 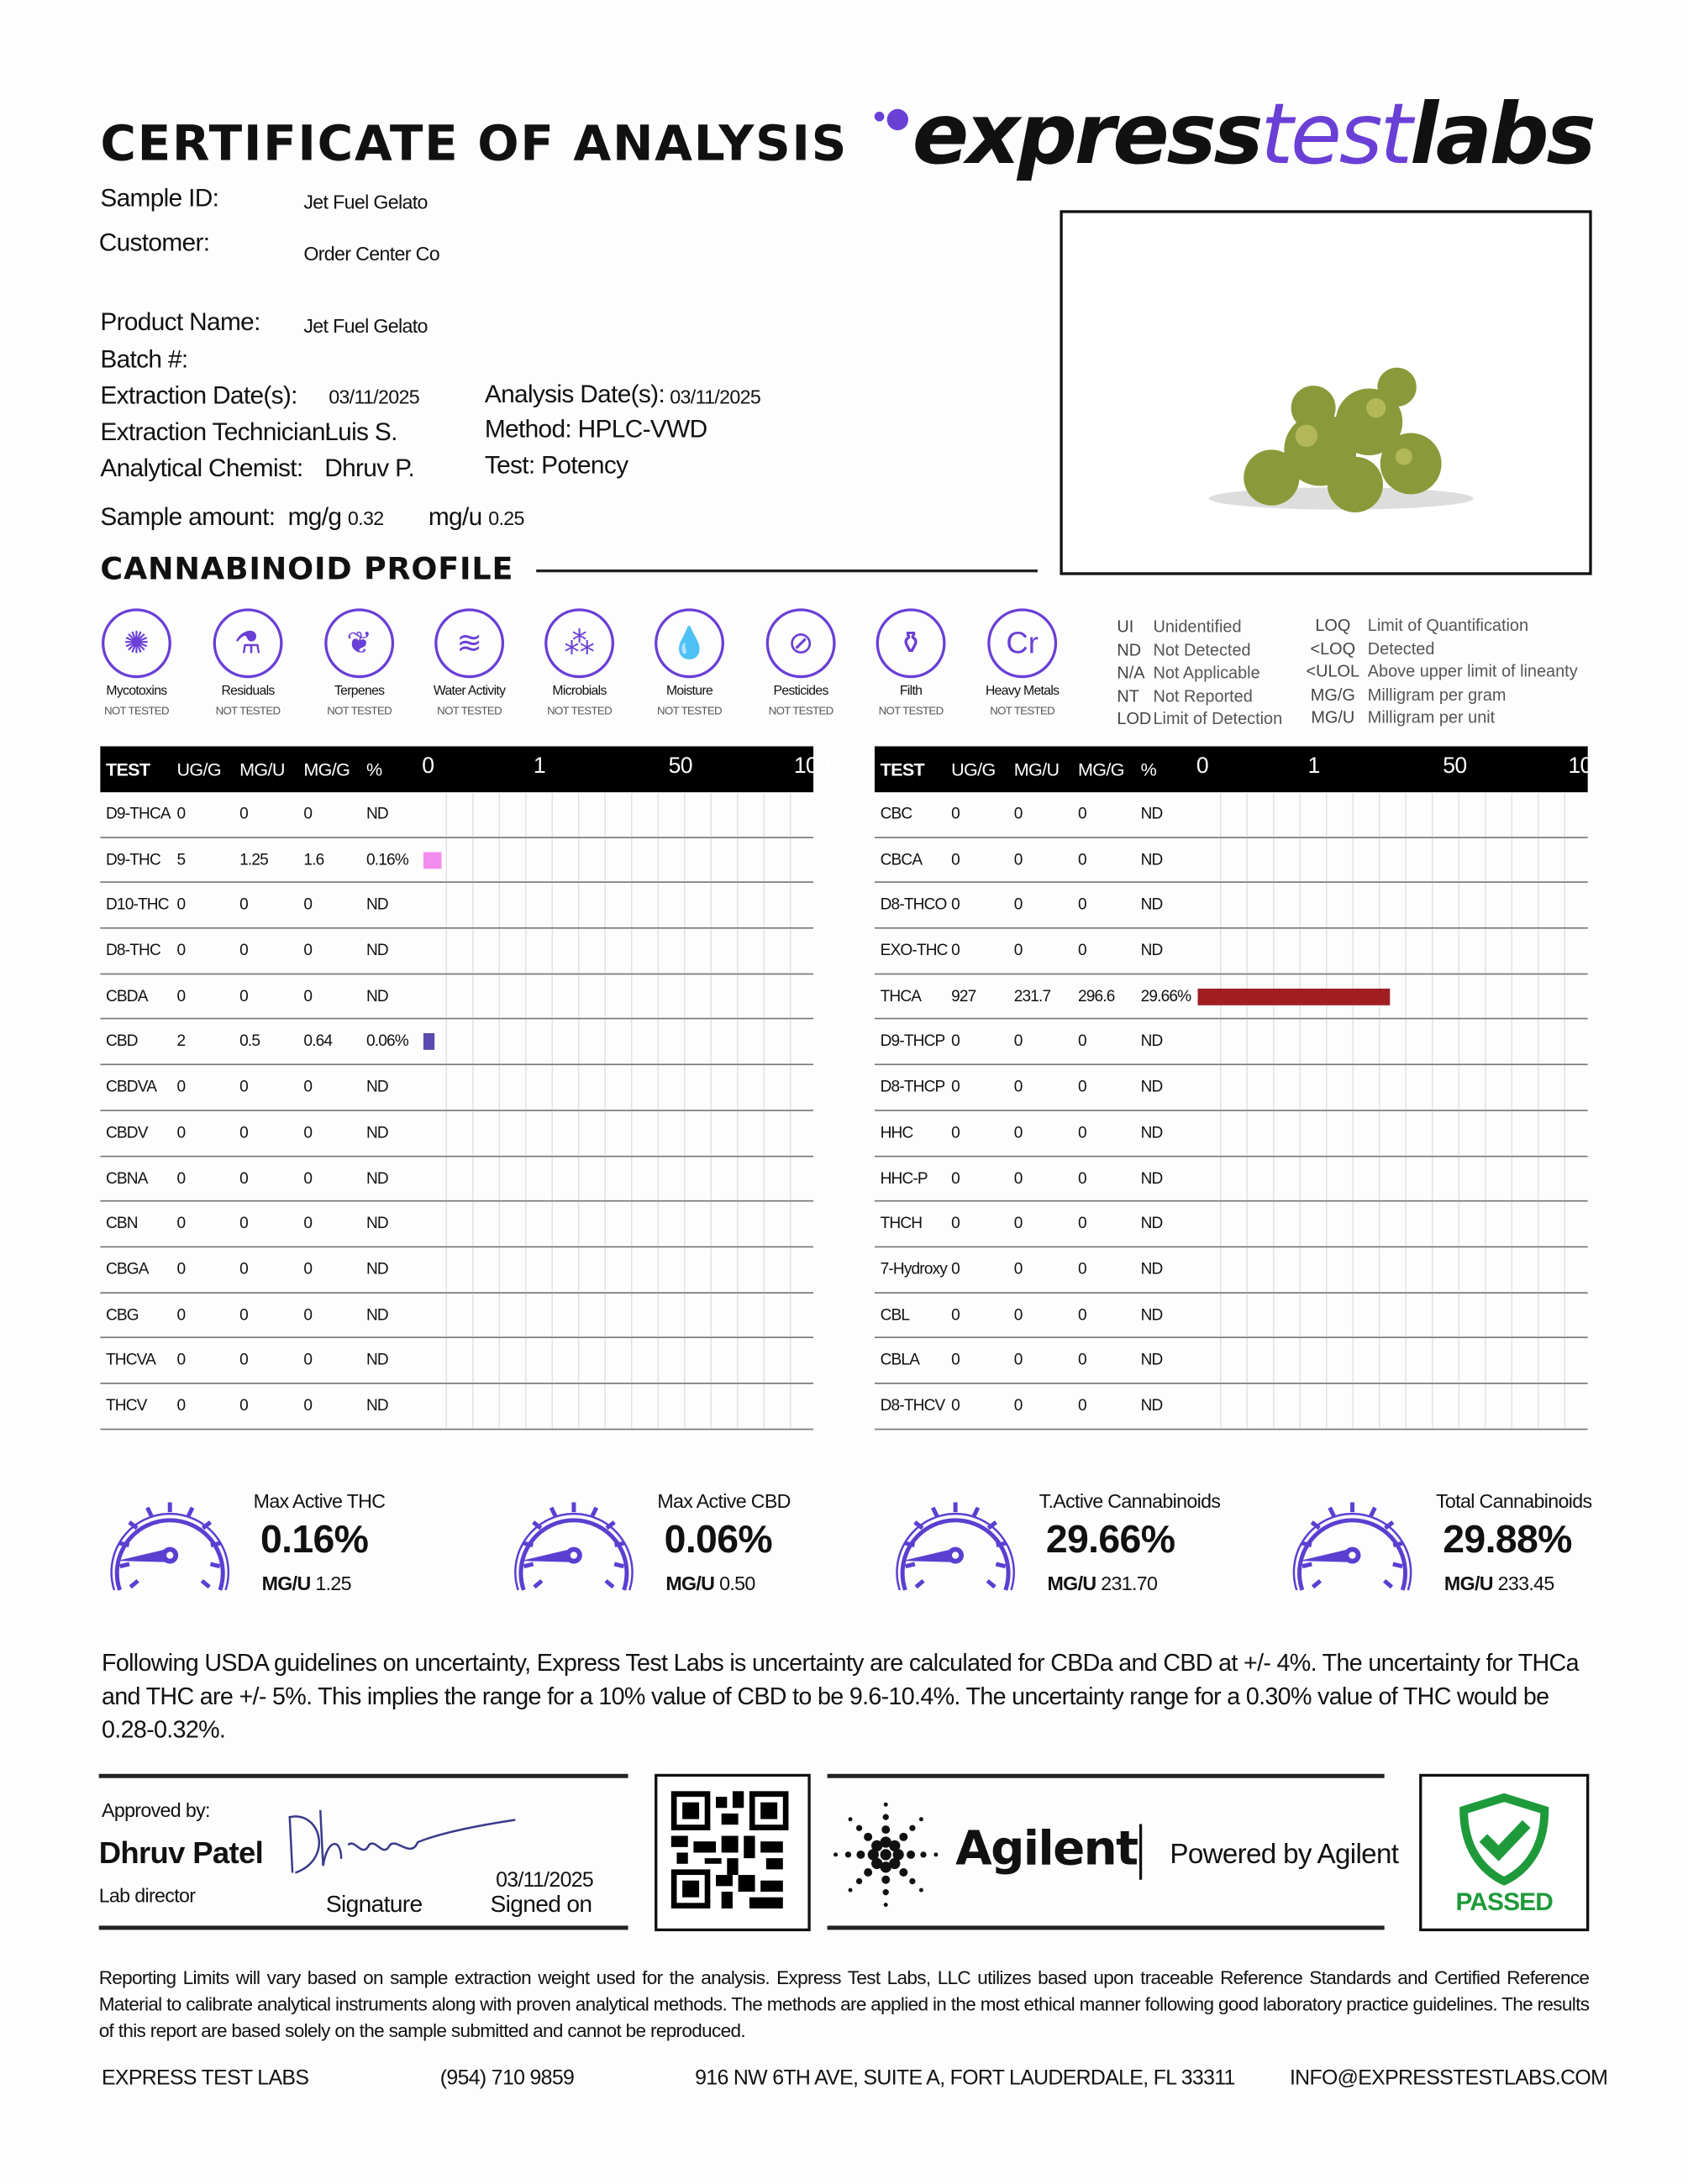 What do you see at coordinates (680, 766) in the screenshot?
I see `scale-tick: 50` at bounding box center [680, 766].